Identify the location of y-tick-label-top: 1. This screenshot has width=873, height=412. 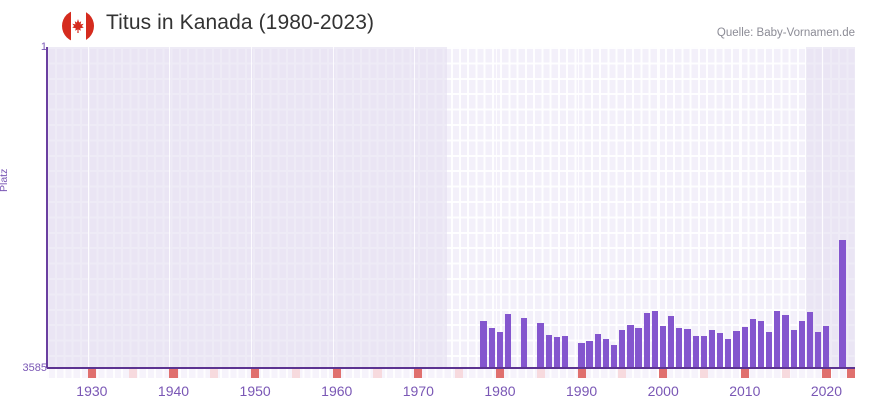
(43, 47).